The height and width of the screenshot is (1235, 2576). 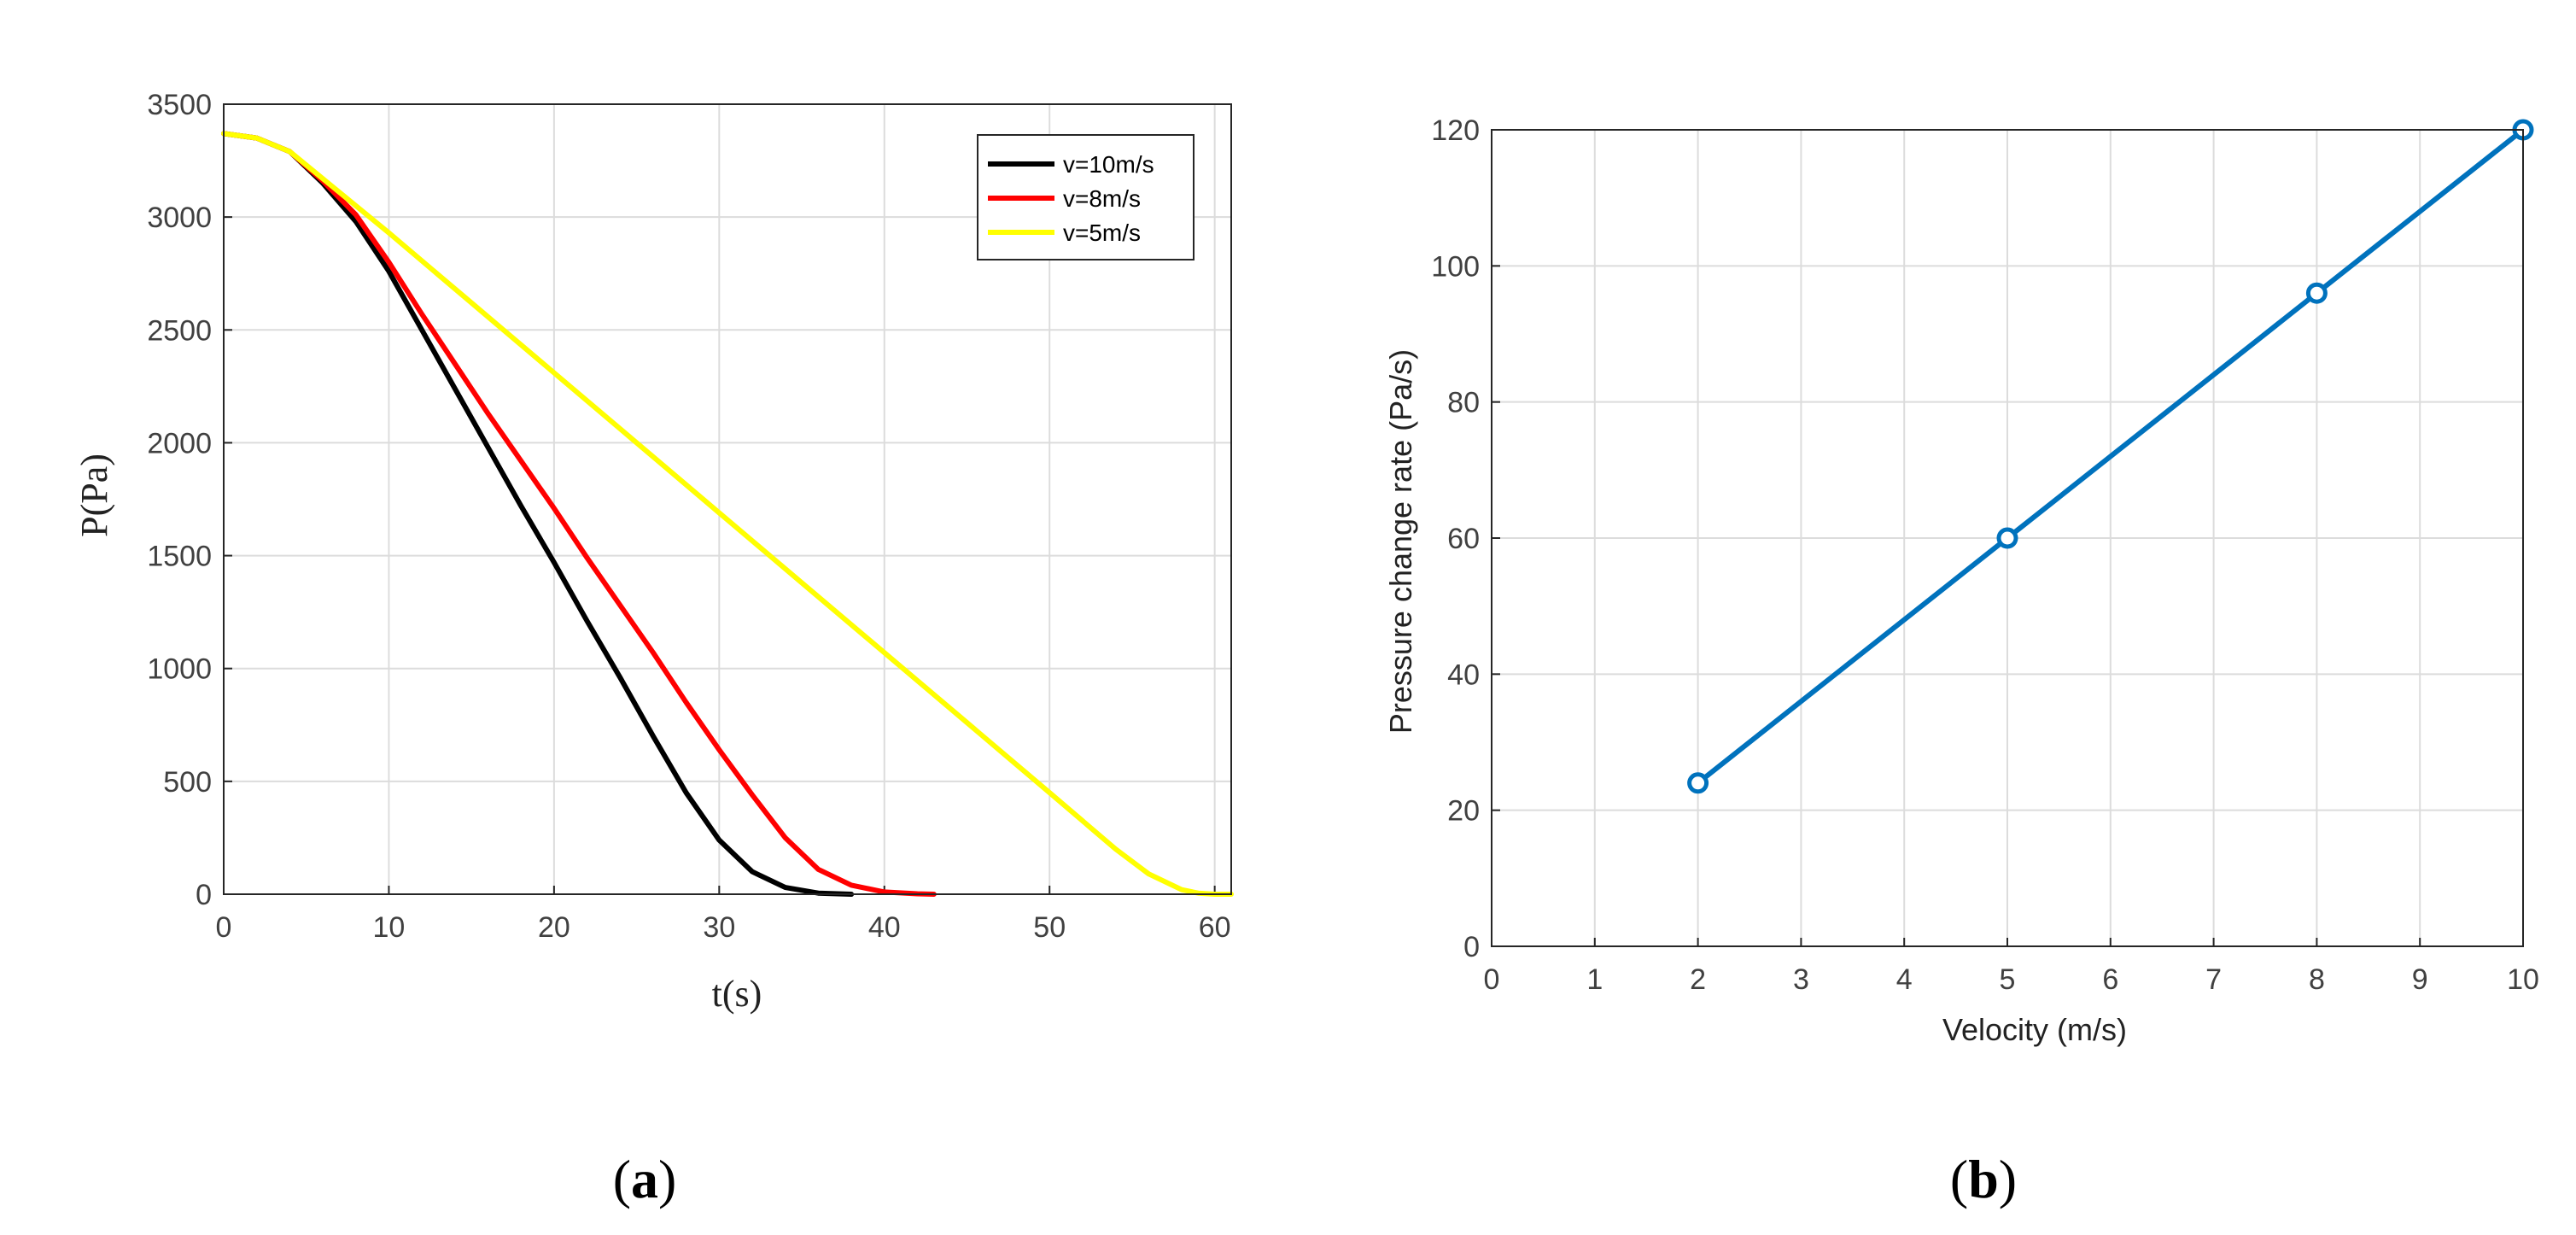 What do you see at coordinates (2110, 979) in the screenshot?
I see `x-tick-label: 6` at bounding box center [2110, 979].